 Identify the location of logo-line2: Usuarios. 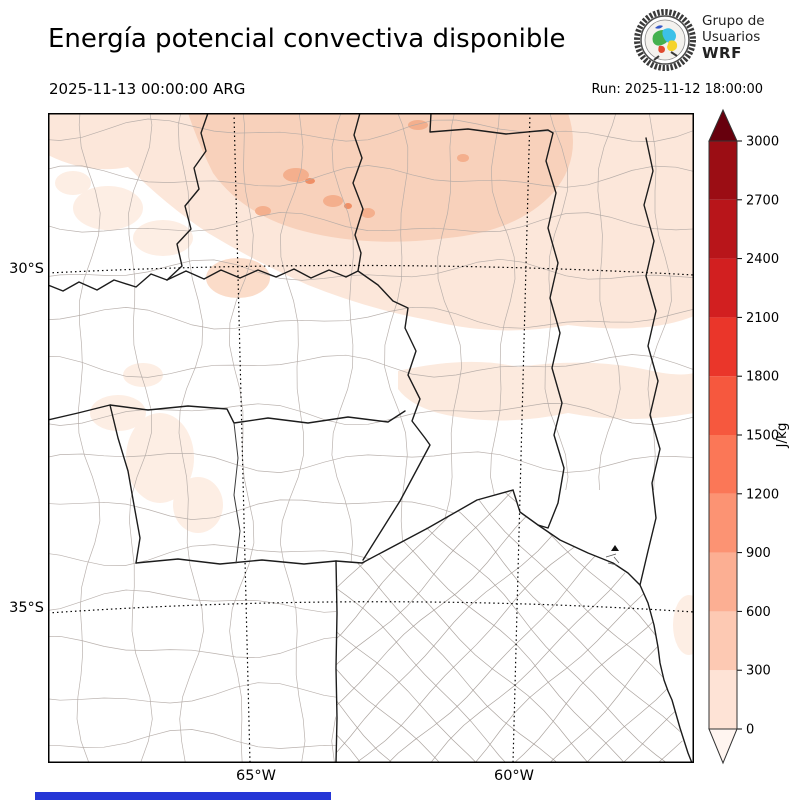
(731, 37).